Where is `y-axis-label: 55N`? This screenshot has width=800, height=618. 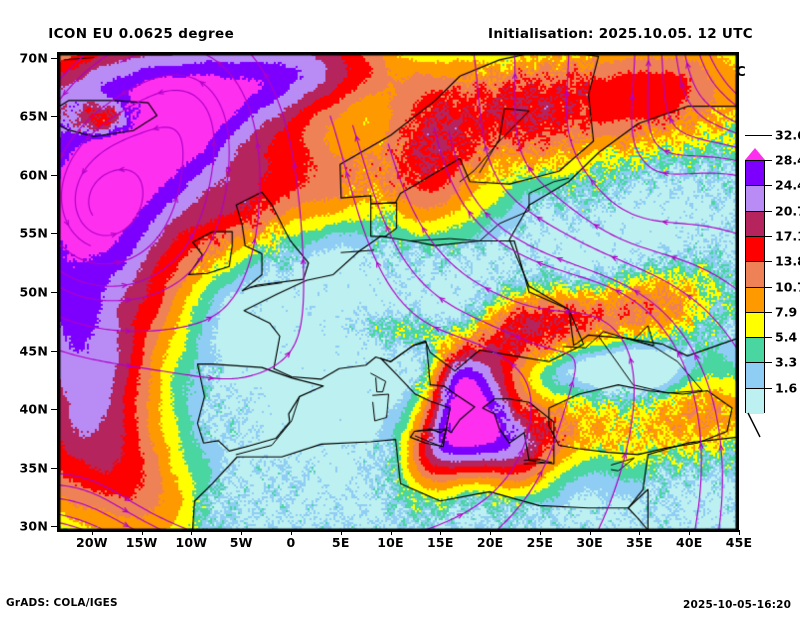
y-axis-label: 55N is located at coordinates (33, 233).